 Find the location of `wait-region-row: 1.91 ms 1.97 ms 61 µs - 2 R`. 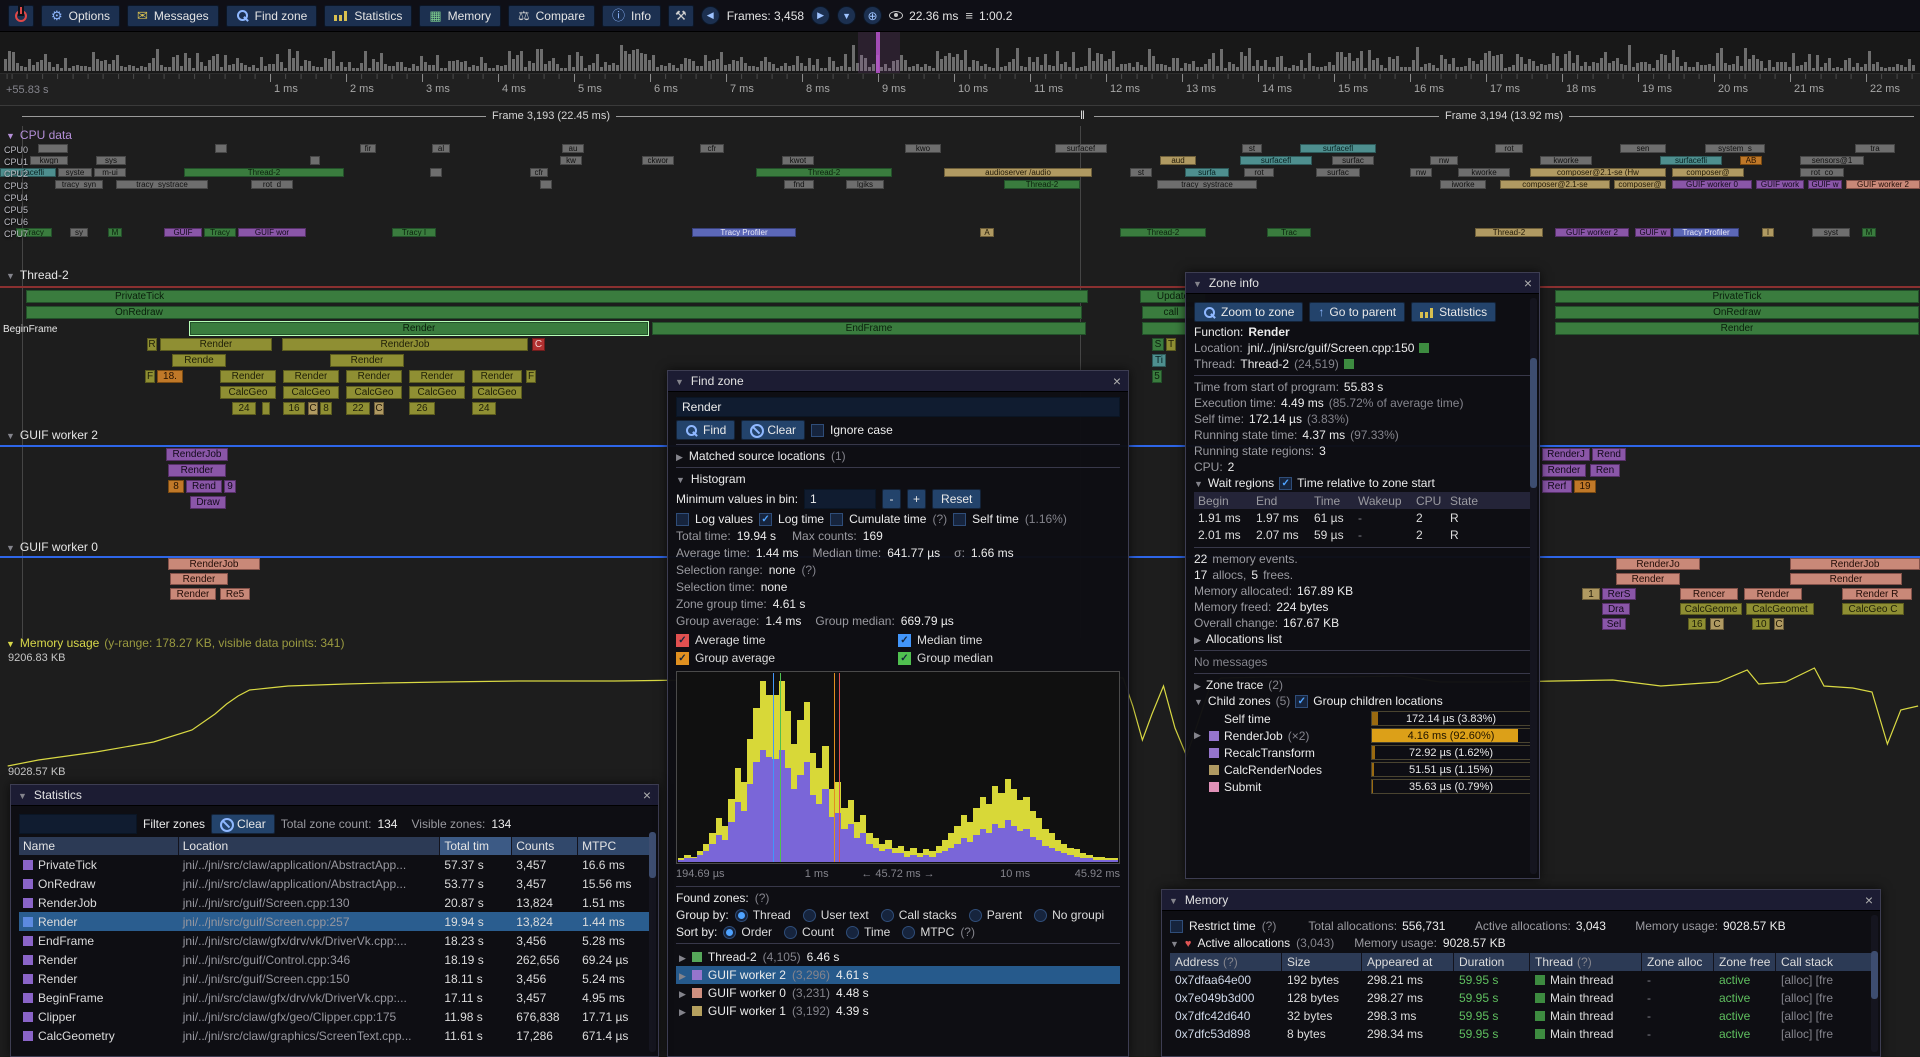

wait-region-row: 1.91 ms 1.97 ms 61 µs - 2 R is located at coordinates (1362, 517).